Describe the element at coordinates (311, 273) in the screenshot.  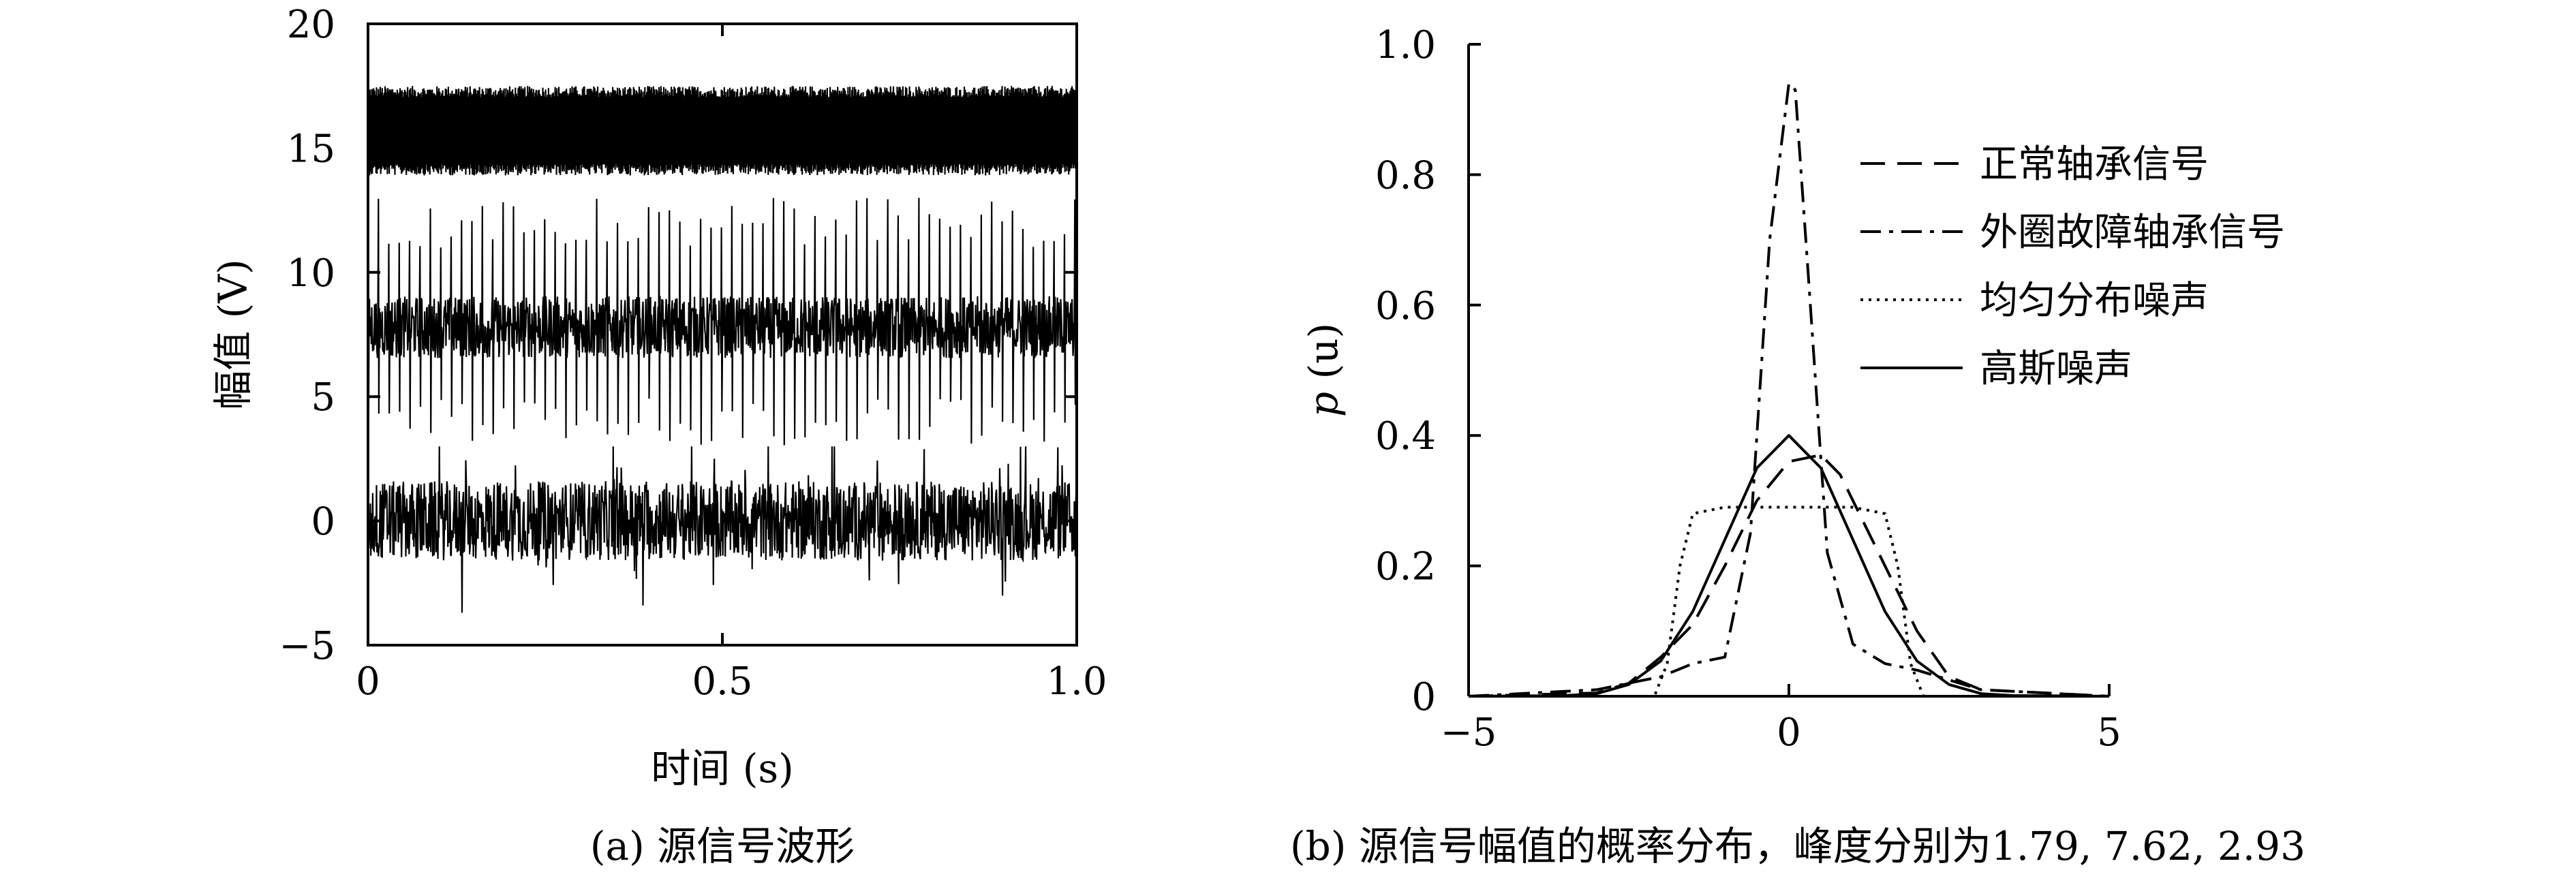
I see `panel-a-ytick-label: 10` at that location.